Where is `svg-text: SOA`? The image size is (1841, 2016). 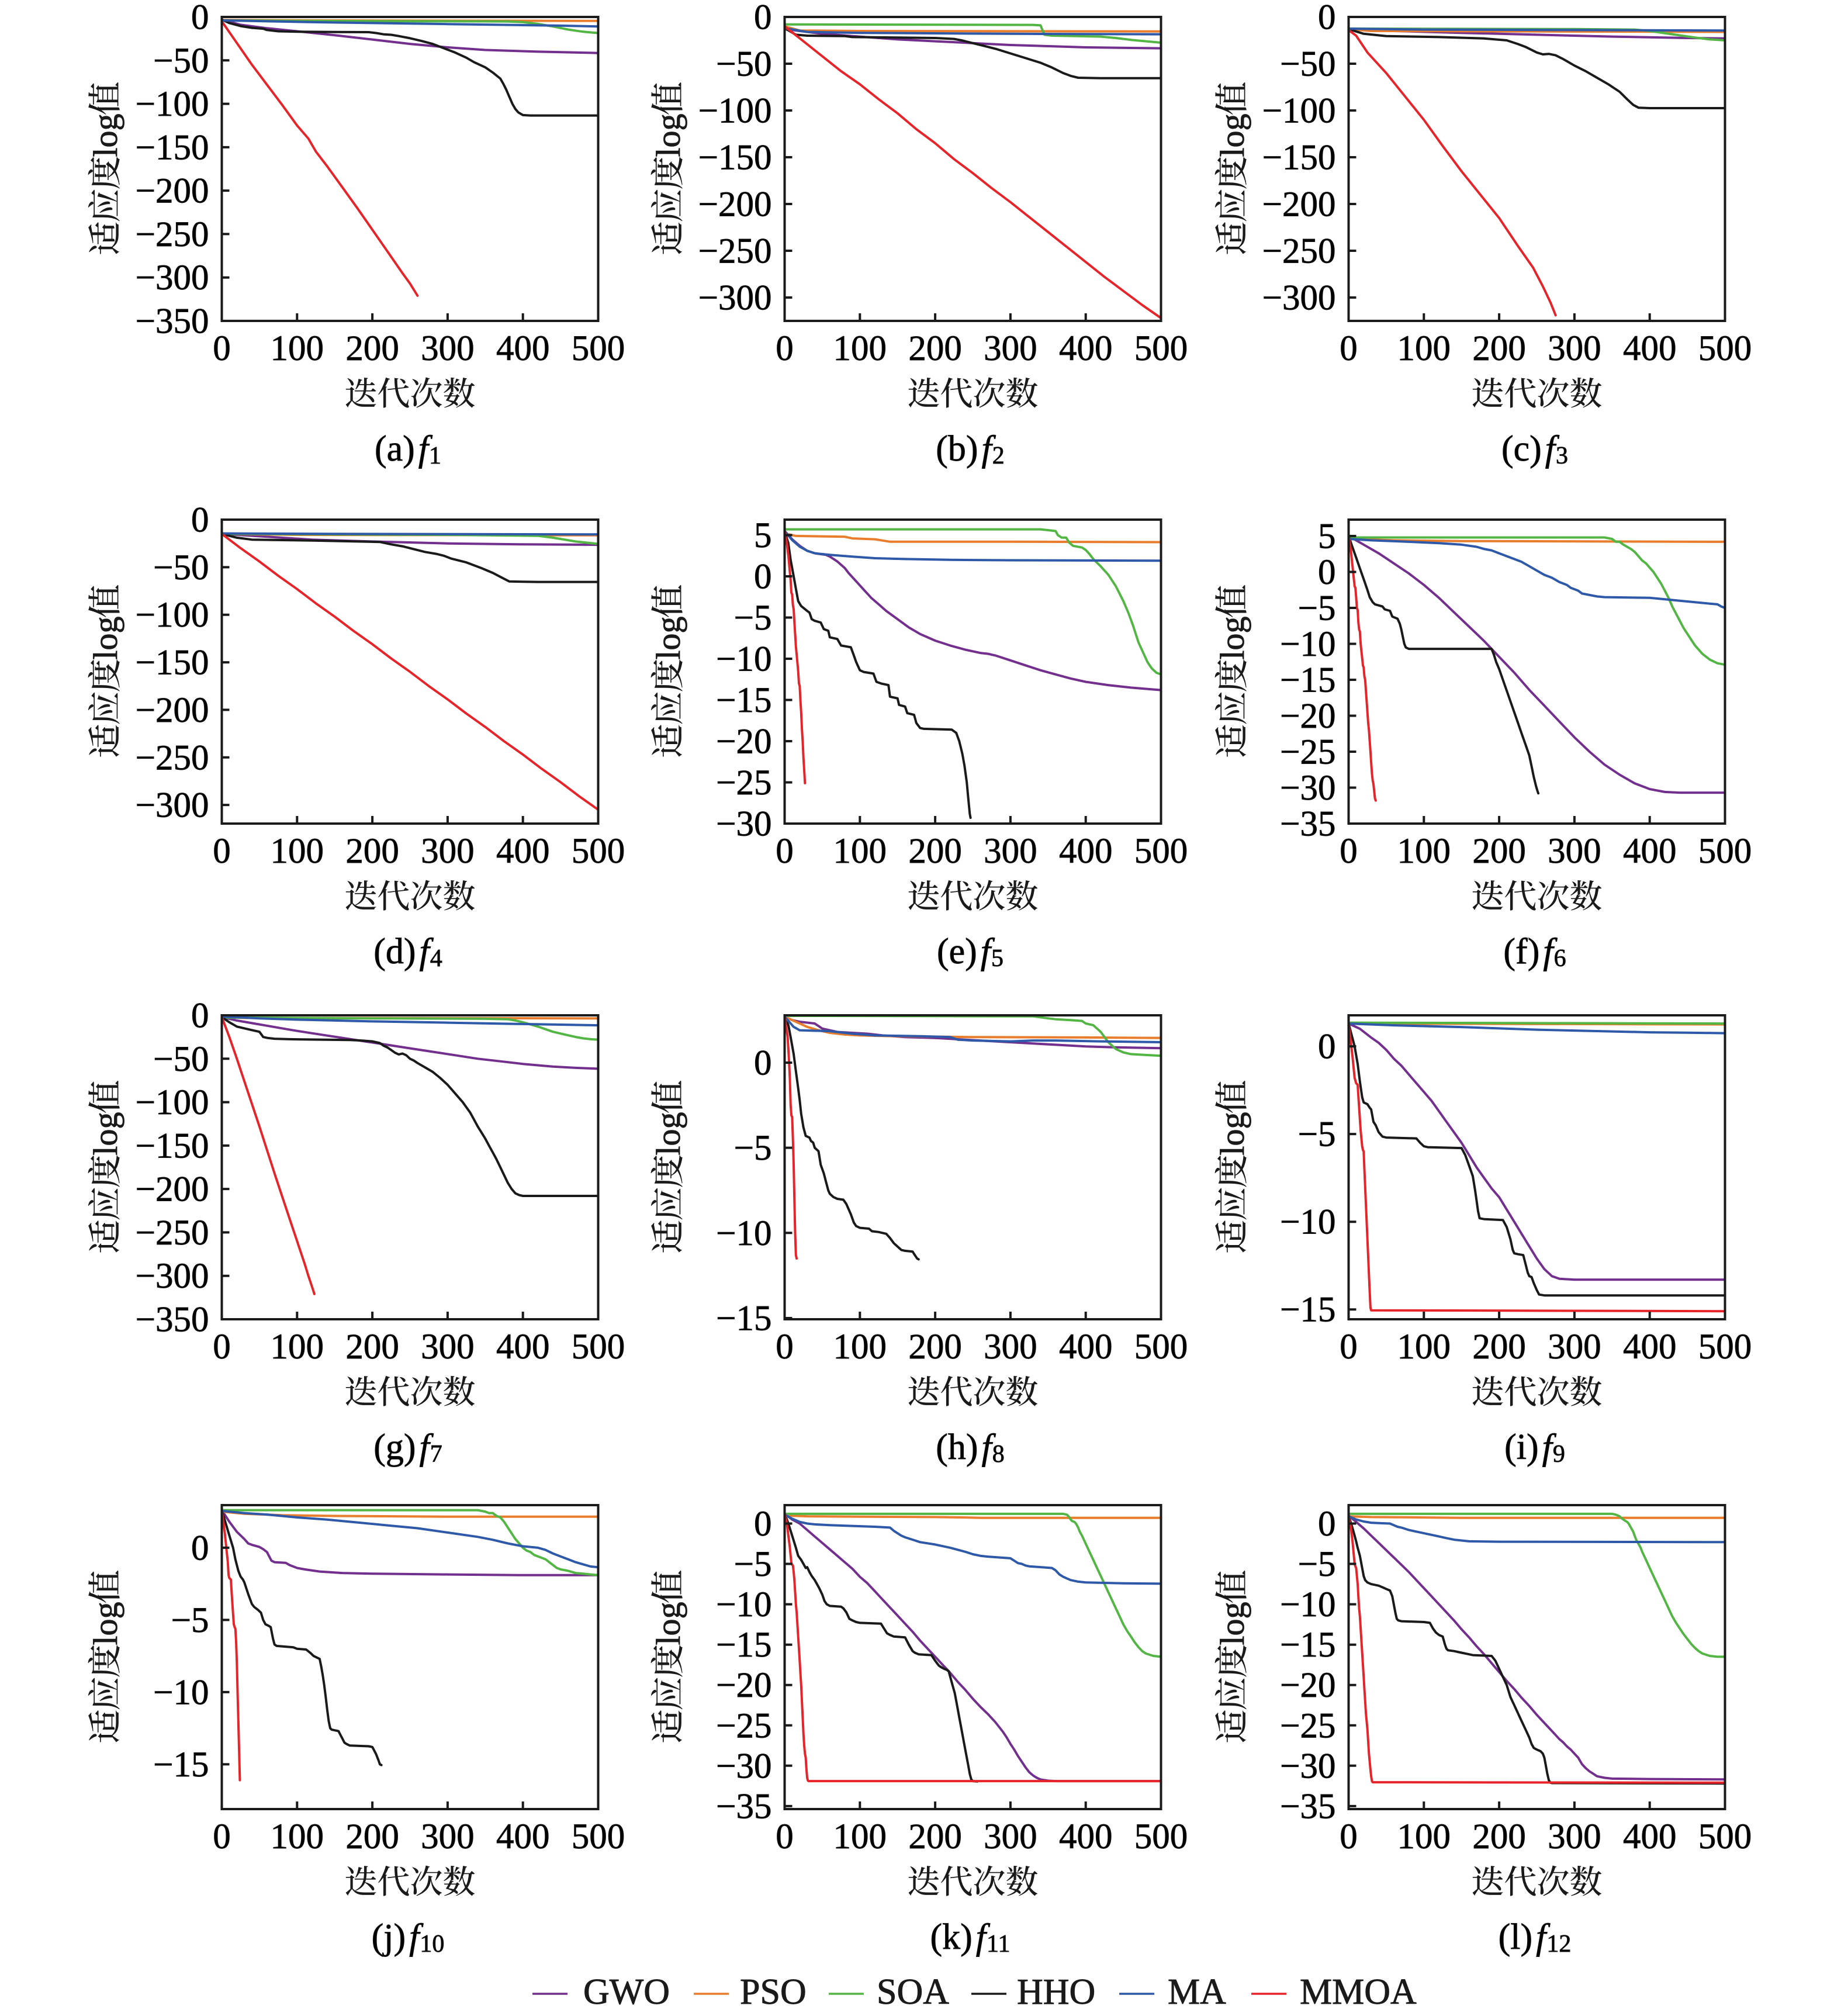
svg-text: SOA is located at coordinates (913, 1992).